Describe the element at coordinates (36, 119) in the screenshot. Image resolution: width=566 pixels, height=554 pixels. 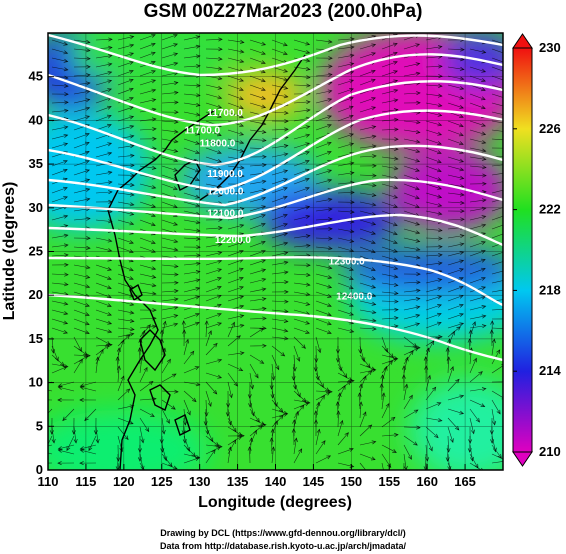
I see `y-tick-label: 40` at that location.